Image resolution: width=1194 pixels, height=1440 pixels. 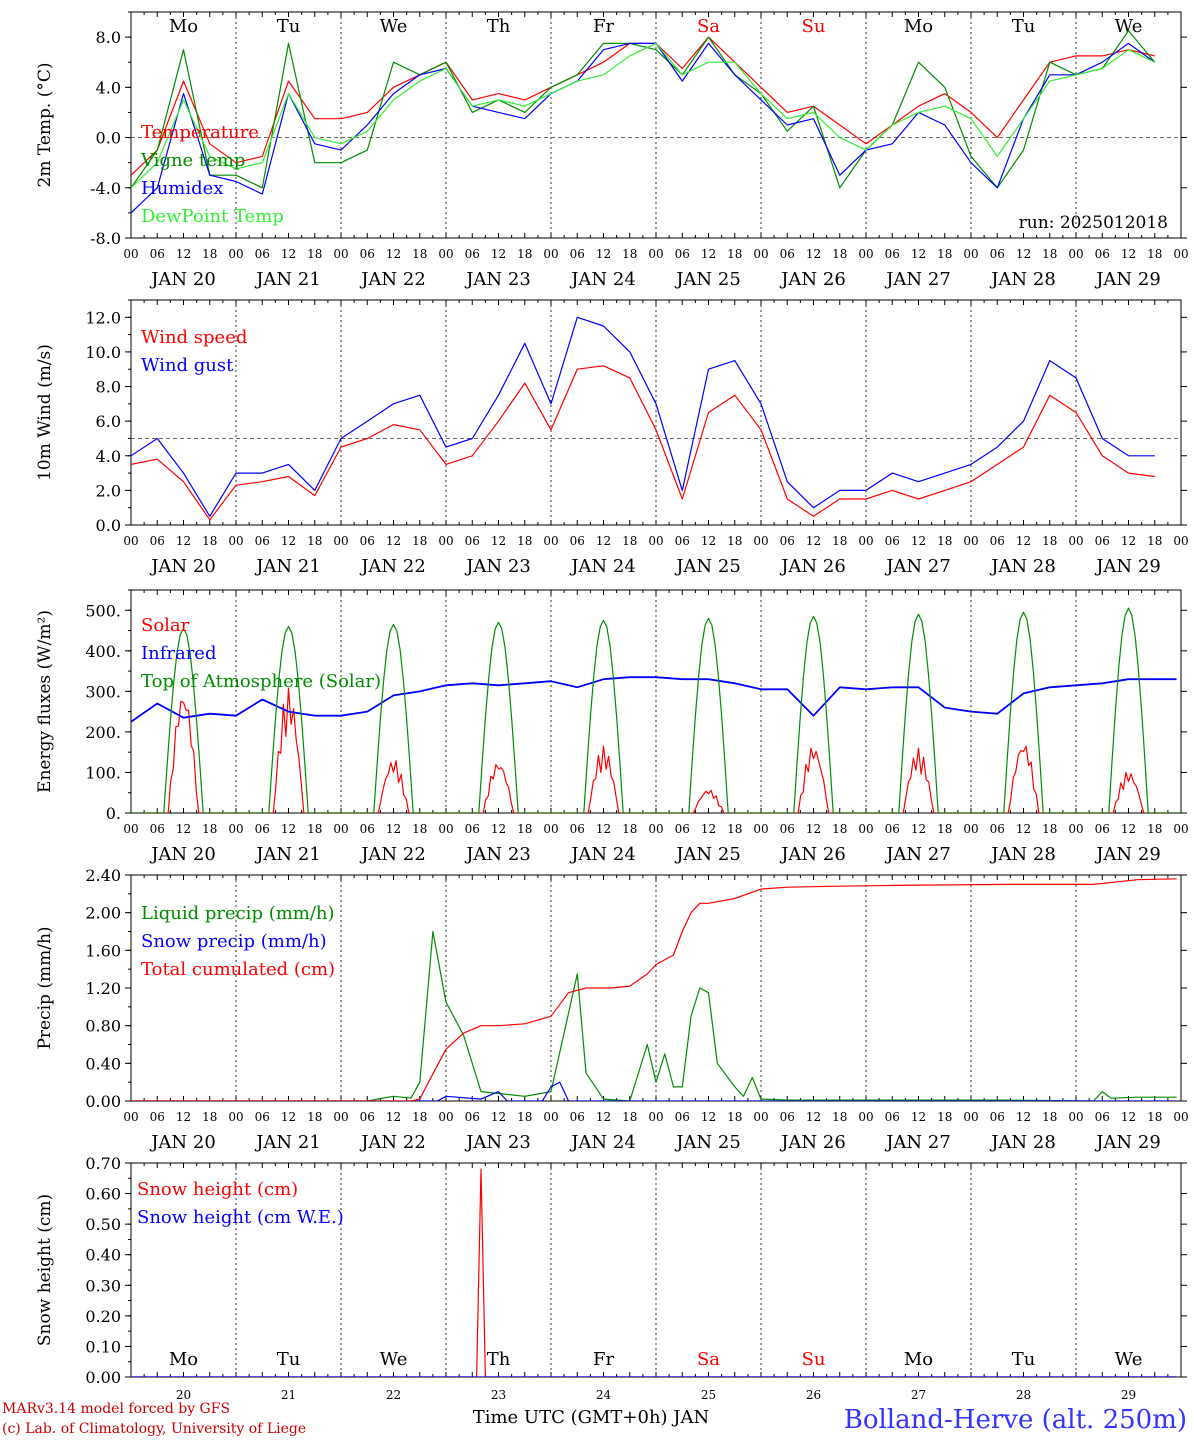 What do you see at coordinates (108, 456) in the screenshot?
I see `y-tick-label: 4.0` at bounding box center [108, 456].